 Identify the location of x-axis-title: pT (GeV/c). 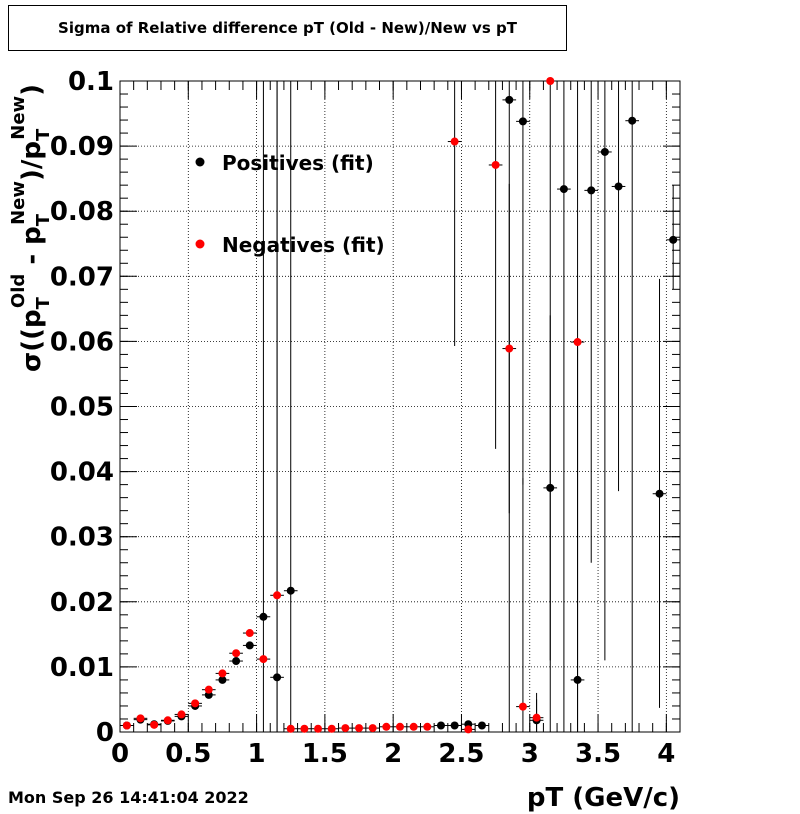
(603, 798).